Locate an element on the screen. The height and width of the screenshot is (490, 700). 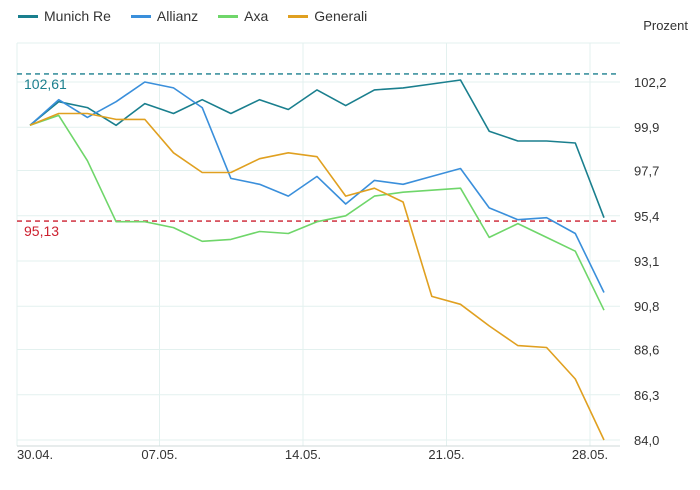
x-tick-label: 28.05. is located at coordinates (590, 454).